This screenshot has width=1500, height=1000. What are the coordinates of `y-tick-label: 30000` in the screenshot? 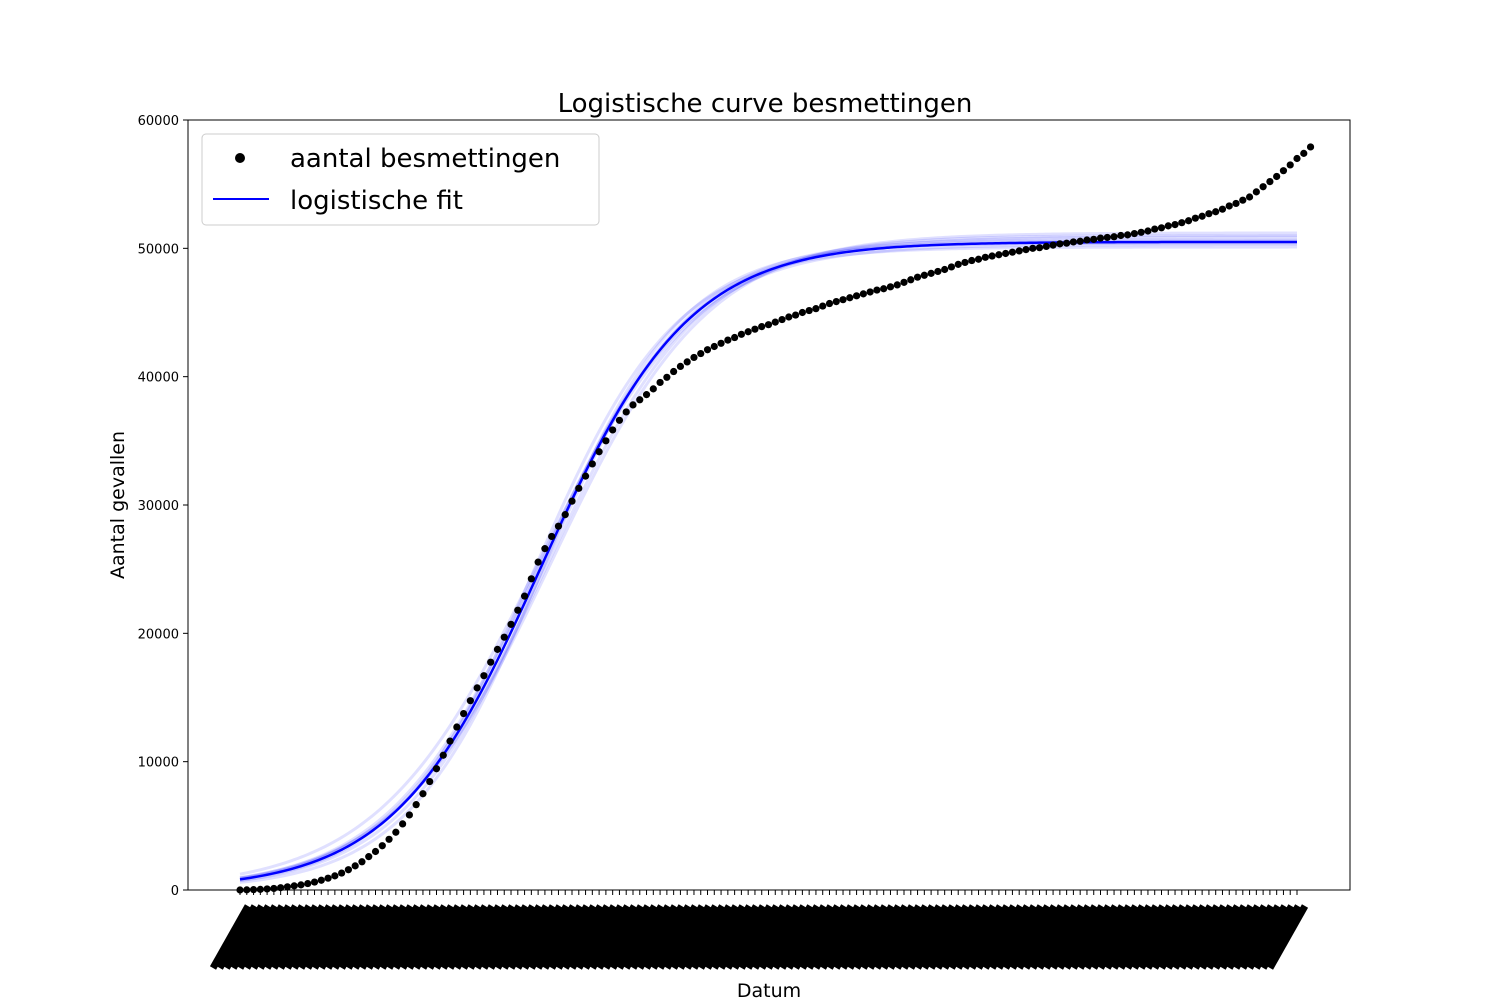 It's located at (158, 506).